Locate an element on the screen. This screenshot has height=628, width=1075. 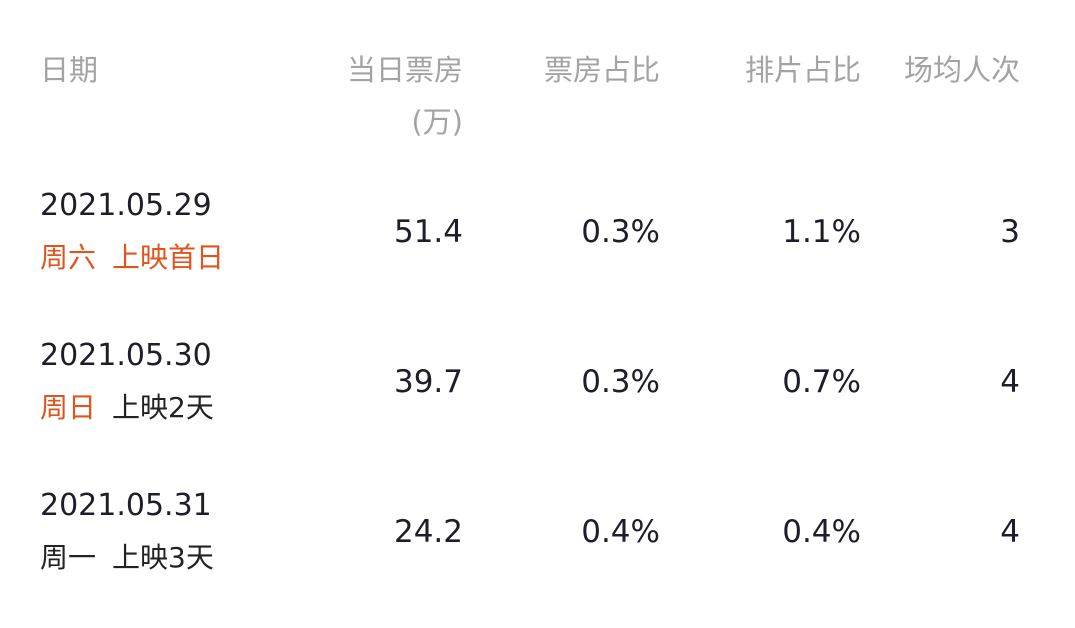
row-days: 上映3天 is located at coordinates (163, 557).